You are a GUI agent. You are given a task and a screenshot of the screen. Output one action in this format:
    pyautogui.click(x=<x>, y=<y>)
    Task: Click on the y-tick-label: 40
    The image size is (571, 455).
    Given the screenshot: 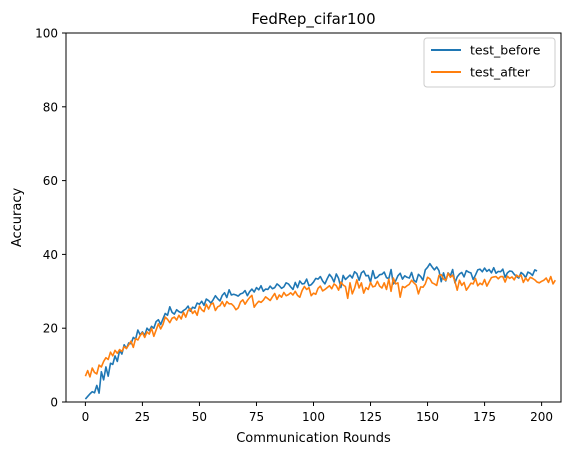 What is the action you would take?
    pyautogui.click(x=50, y=255)
    